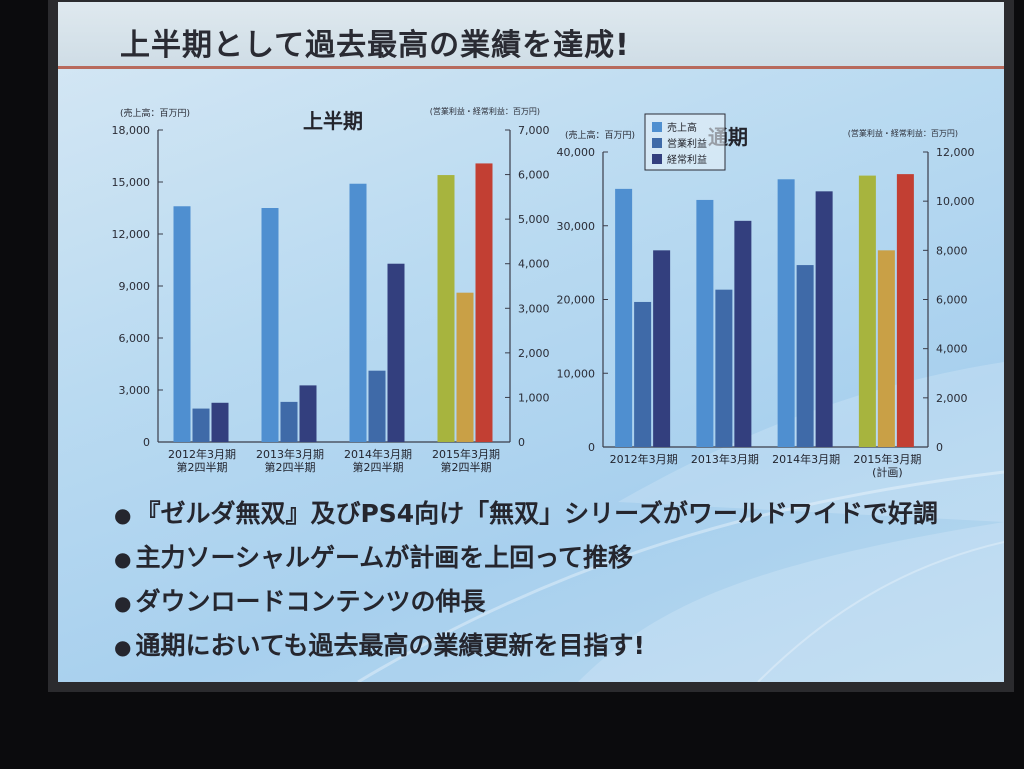  Describe the element at coordinates (534, 397) in the screenshot. I see `right-tick-label: 1,000` at that location.